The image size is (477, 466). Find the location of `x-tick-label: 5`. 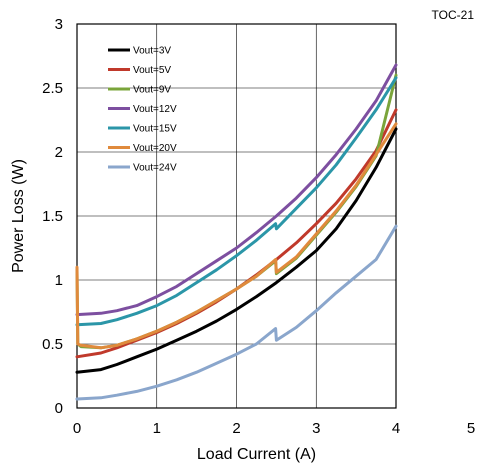

x-tick-label: 5 is located at coordinates (471, 428).